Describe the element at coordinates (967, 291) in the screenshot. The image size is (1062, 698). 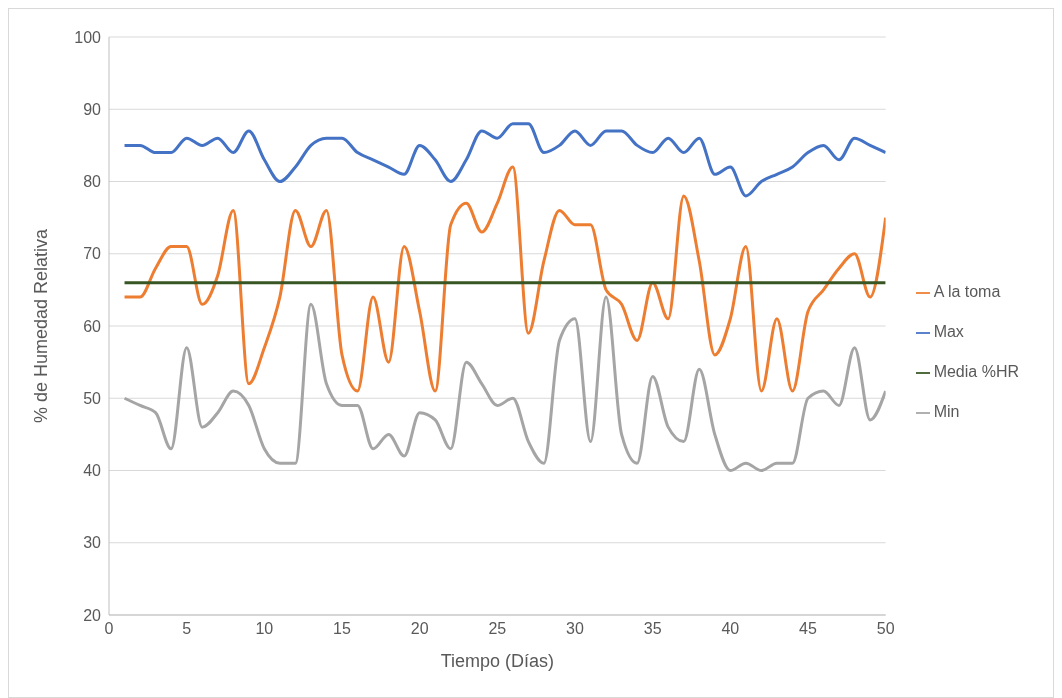
I see `legend-label: A la toma` at that location.